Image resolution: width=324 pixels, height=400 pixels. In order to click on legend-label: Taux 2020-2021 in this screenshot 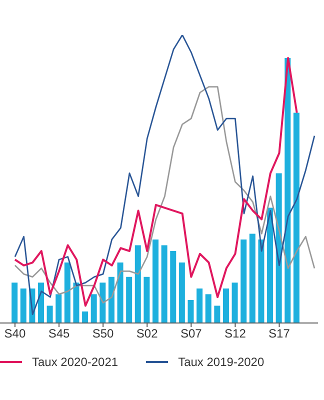, I will do `click(75, 362)`.